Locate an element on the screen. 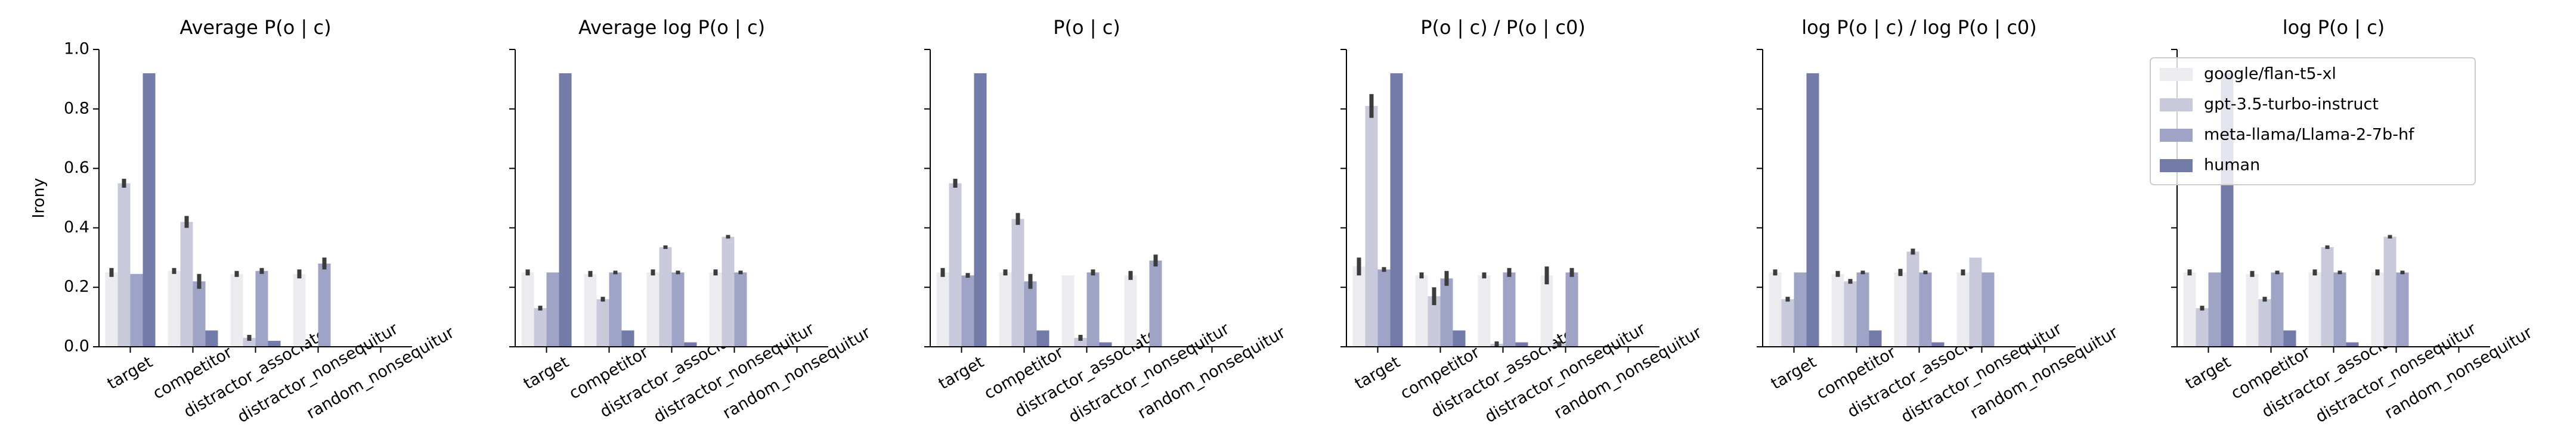 The image size is (2576, 429). subplot-title: log P(o | c) is located at coordinates (2334, 27).